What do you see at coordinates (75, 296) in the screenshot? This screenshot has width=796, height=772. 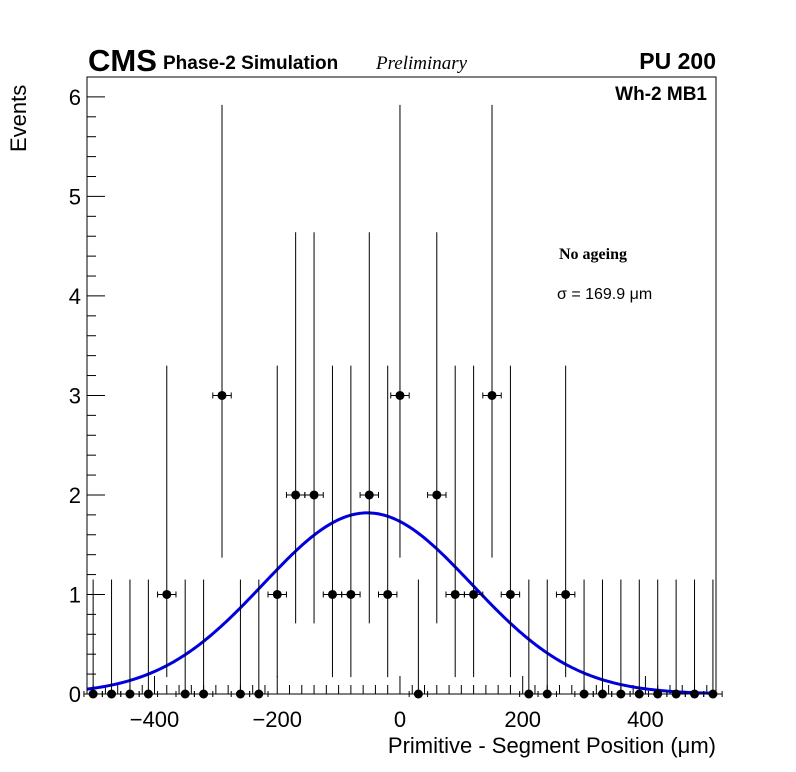 I see `y-tick-label: 4` at bounding box center [75, 296].